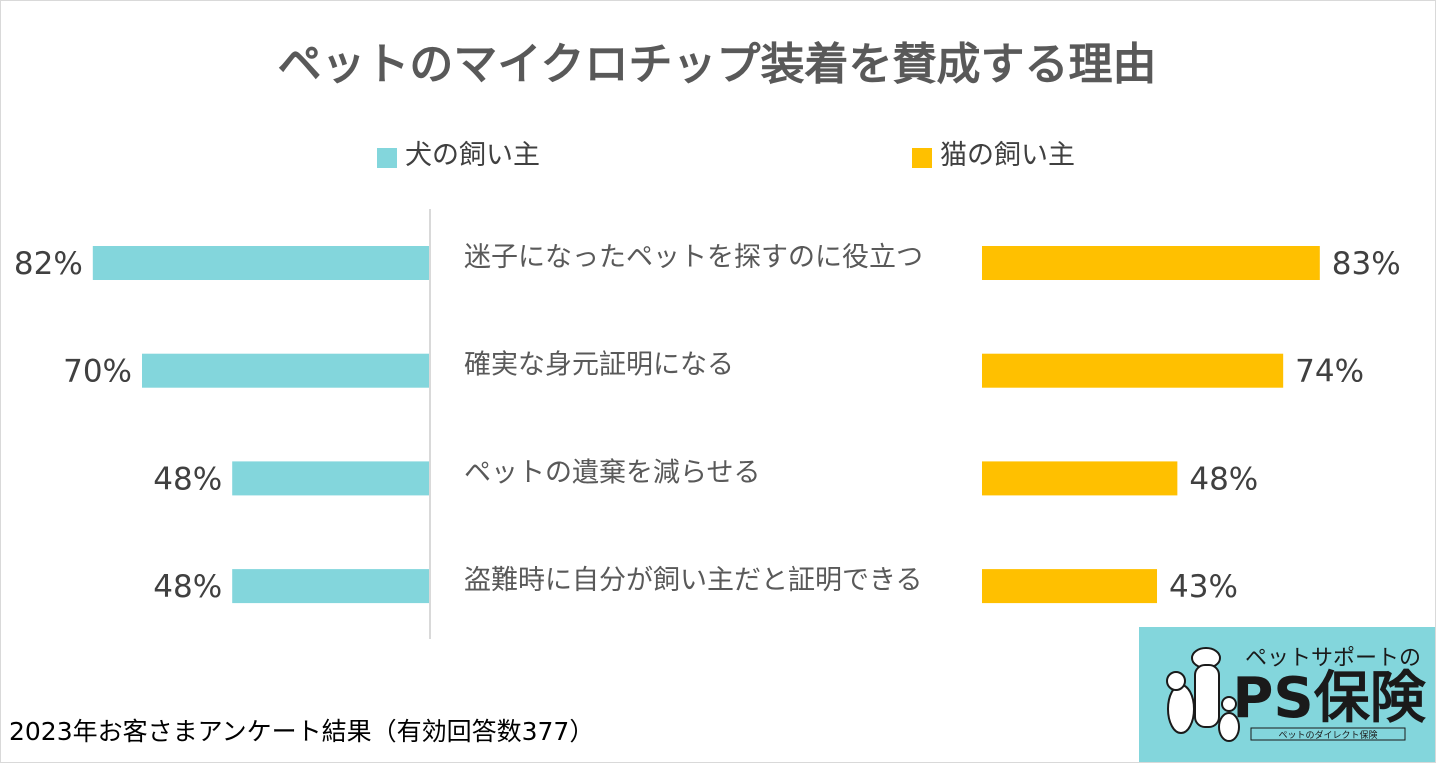 The image size is (1436, 763). What do you see at coordinates (1366, 264) in the screenshot?
I see `value-label-cat-0: 83%` at bounding box center [1366, 264].